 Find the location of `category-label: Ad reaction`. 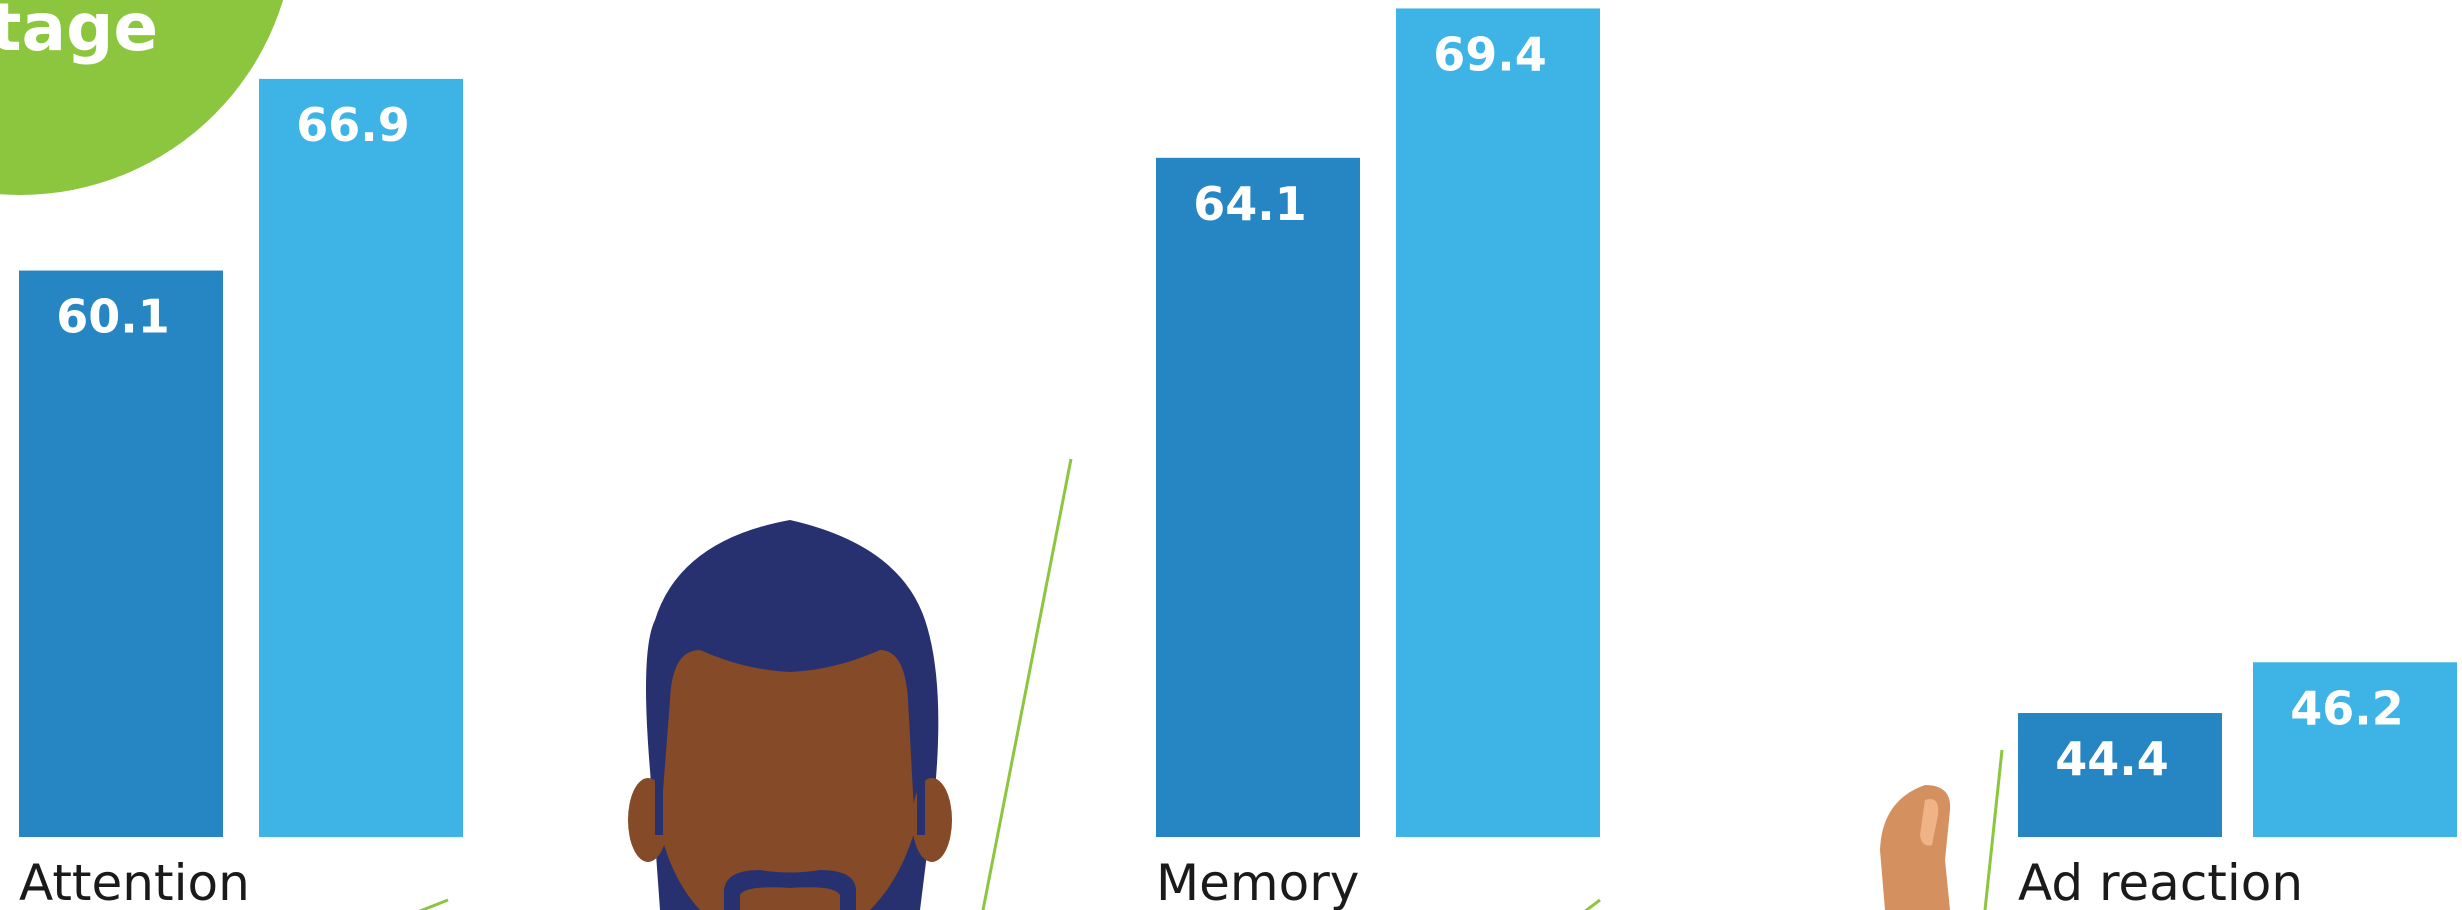

category-label: Ad reaction is located at coordinates (2160, 882).